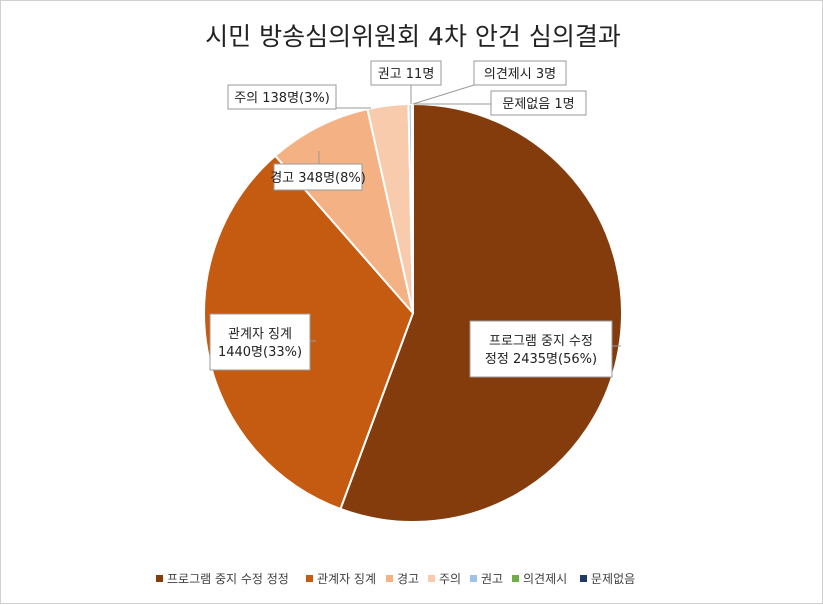 The width and height of the screenshot is (823, 605). I want to click on legend-item-slice-6: 의견제시, so click(539, 579).